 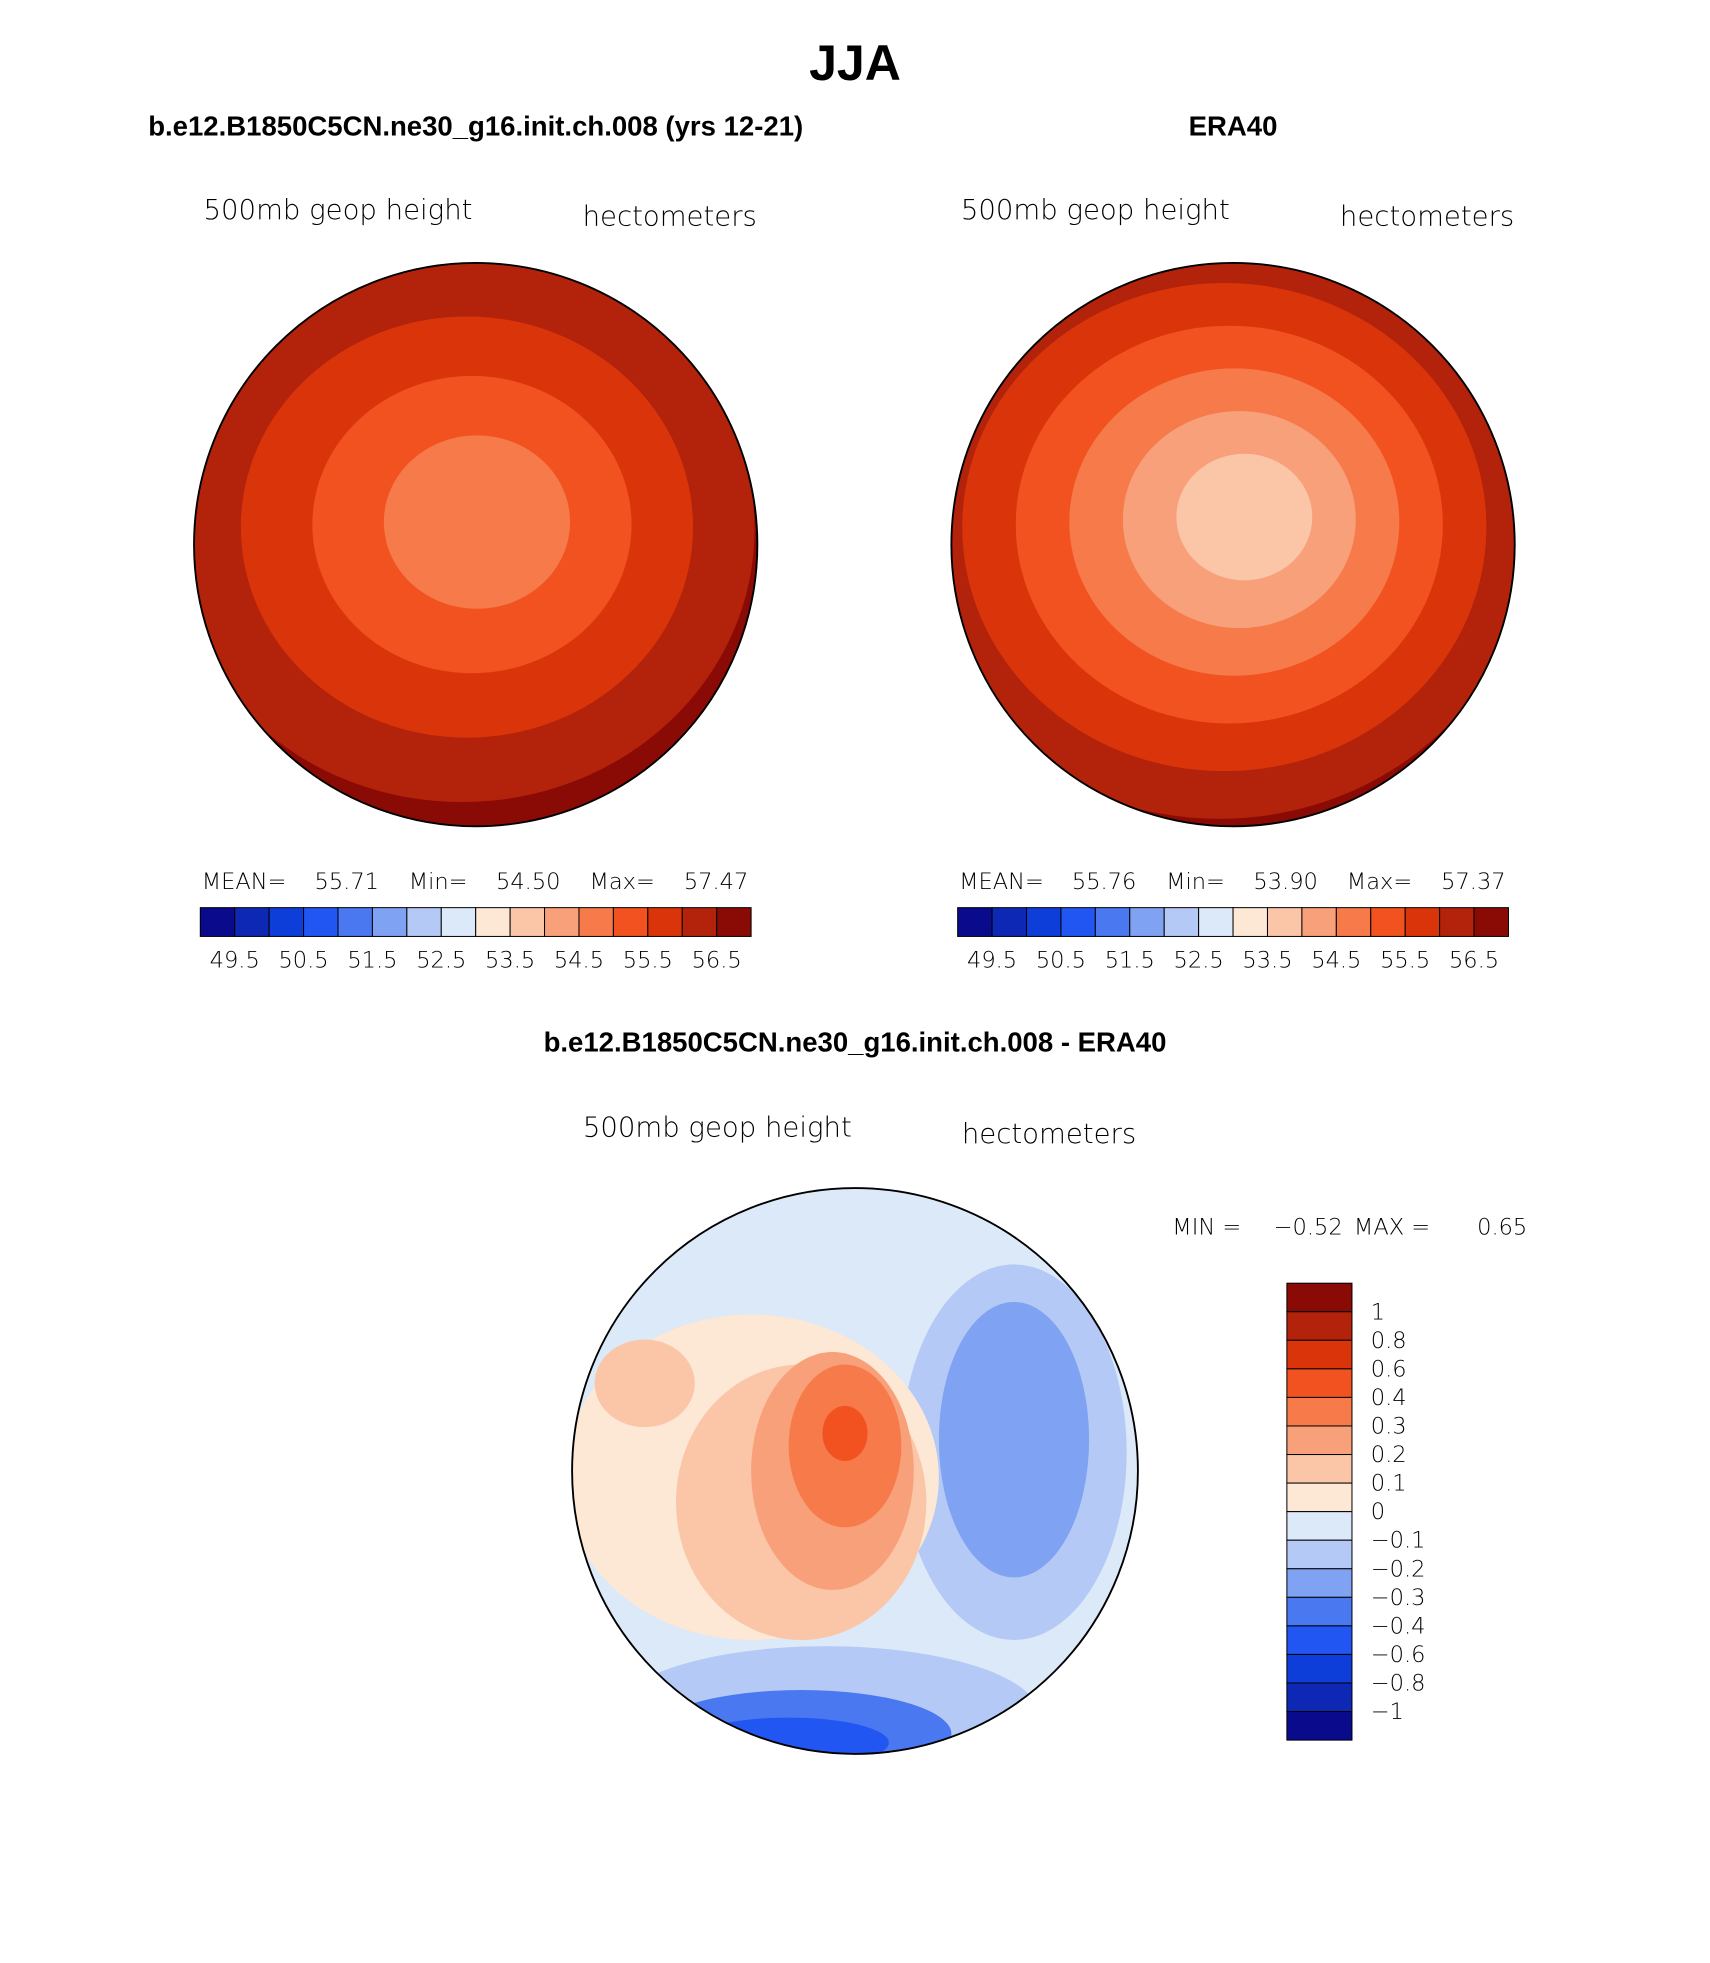 I want to click on stat: MAX =, so click(x=1392, y=1227).